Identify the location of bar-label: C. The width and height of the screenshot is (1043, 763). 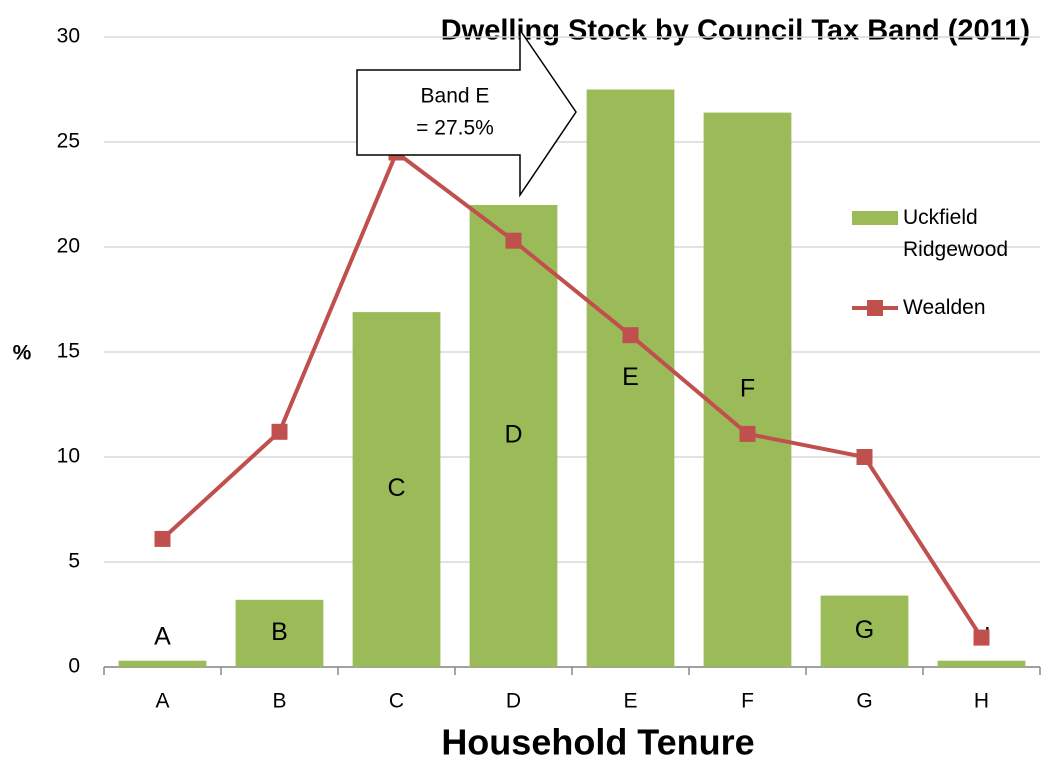
(396, 488).